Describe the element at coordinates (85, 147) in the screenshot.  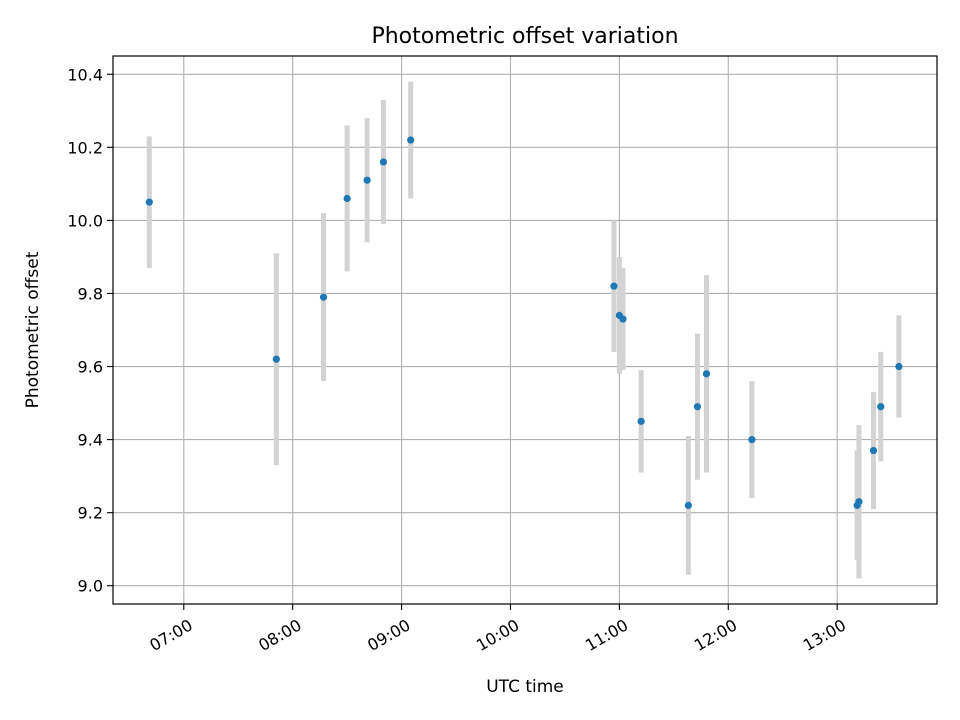
I see `y-tick-label: 10.2` at that location.